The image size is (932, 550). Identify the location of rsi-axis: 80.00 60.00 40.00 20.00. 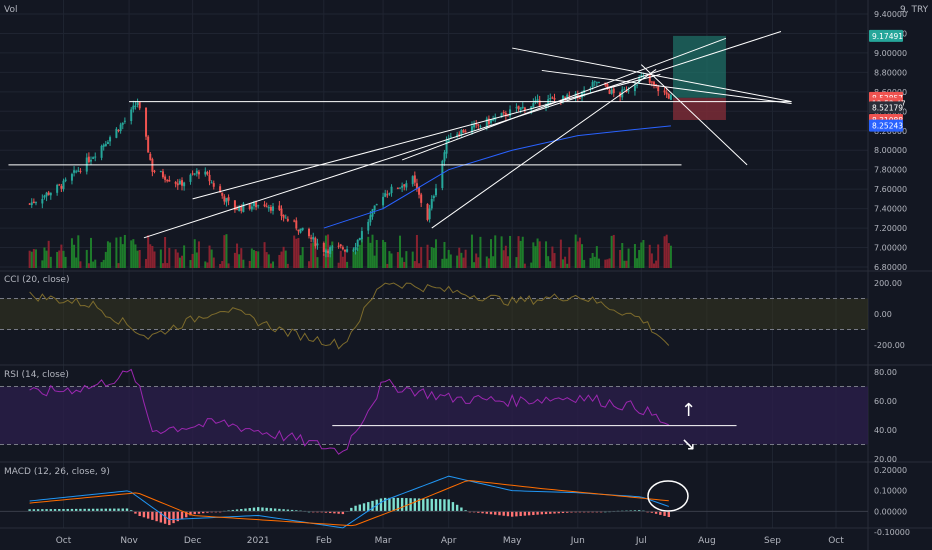
(885, 416).